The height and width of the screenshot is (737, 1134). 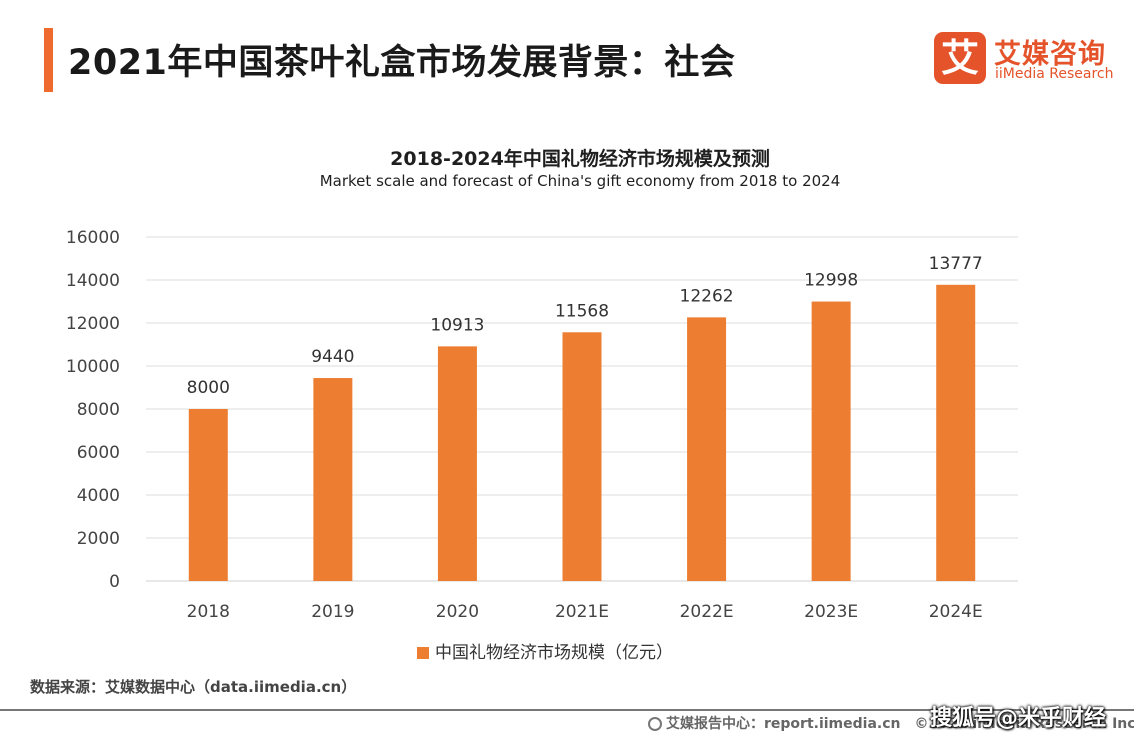 What do you see at coordinates (93, 367) in the screenshot?
I see `y-tick-label: 10000` at bounding box center [93, 367].